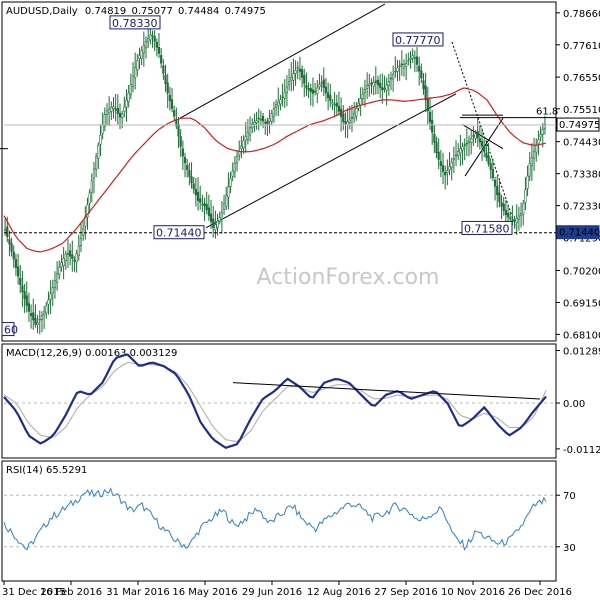 This screenshot has height=600, width=600. Describe the element at coordinates (46, 470) in the screenshot. I see `rsi-title: RSI(14) 65.5291` at that location.